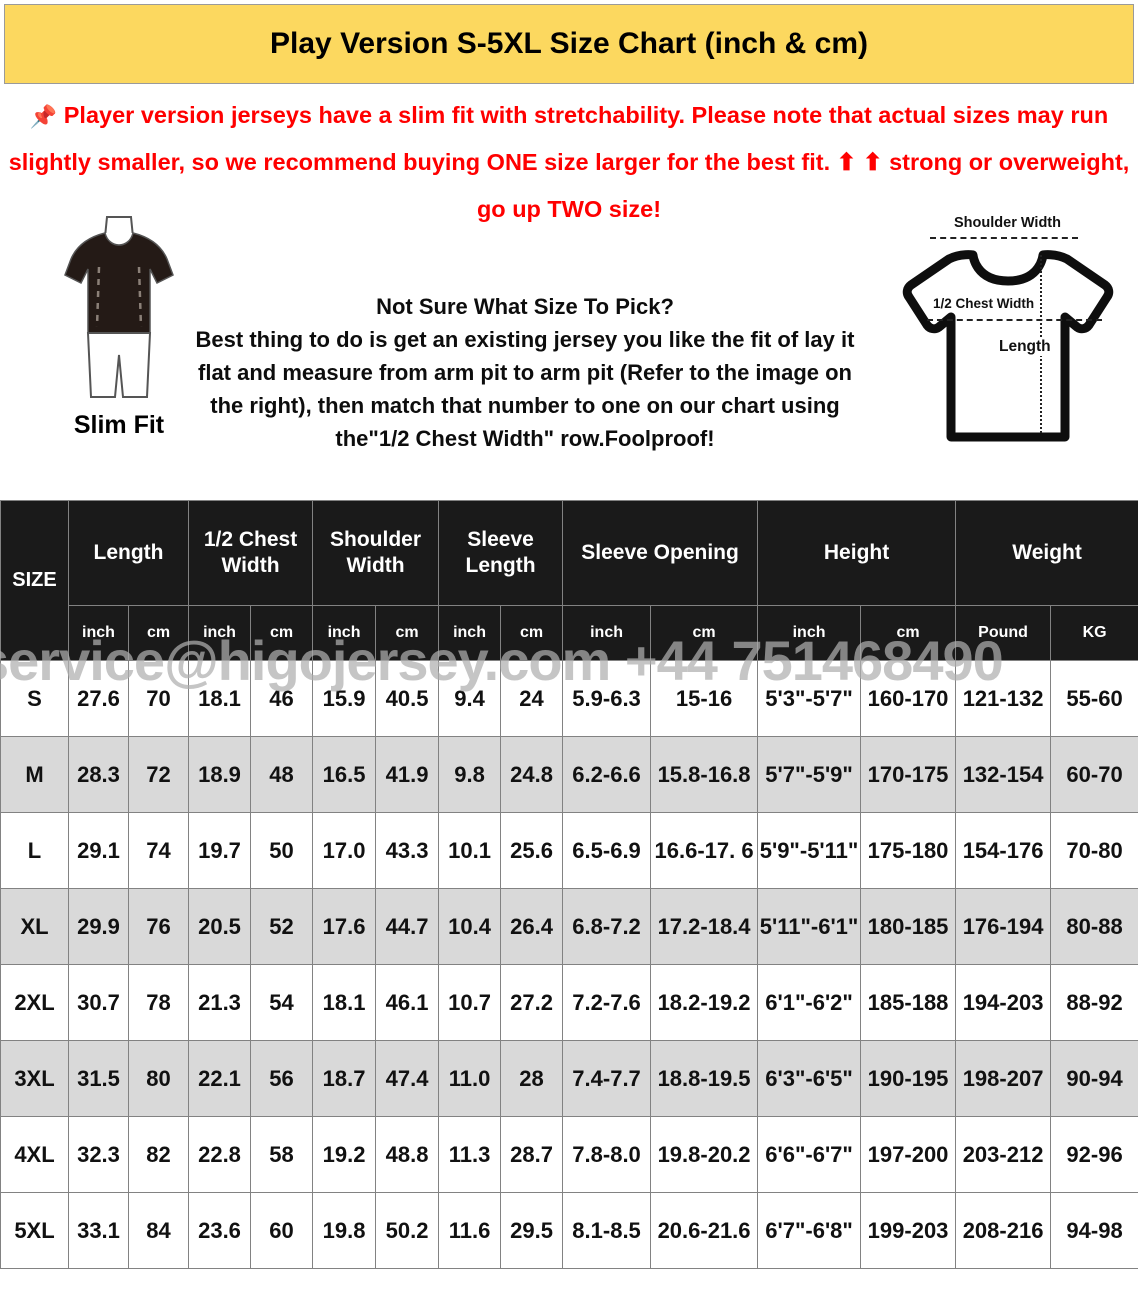  I want to click on slim-fit-label: Slim Fit, so click(119, 425).